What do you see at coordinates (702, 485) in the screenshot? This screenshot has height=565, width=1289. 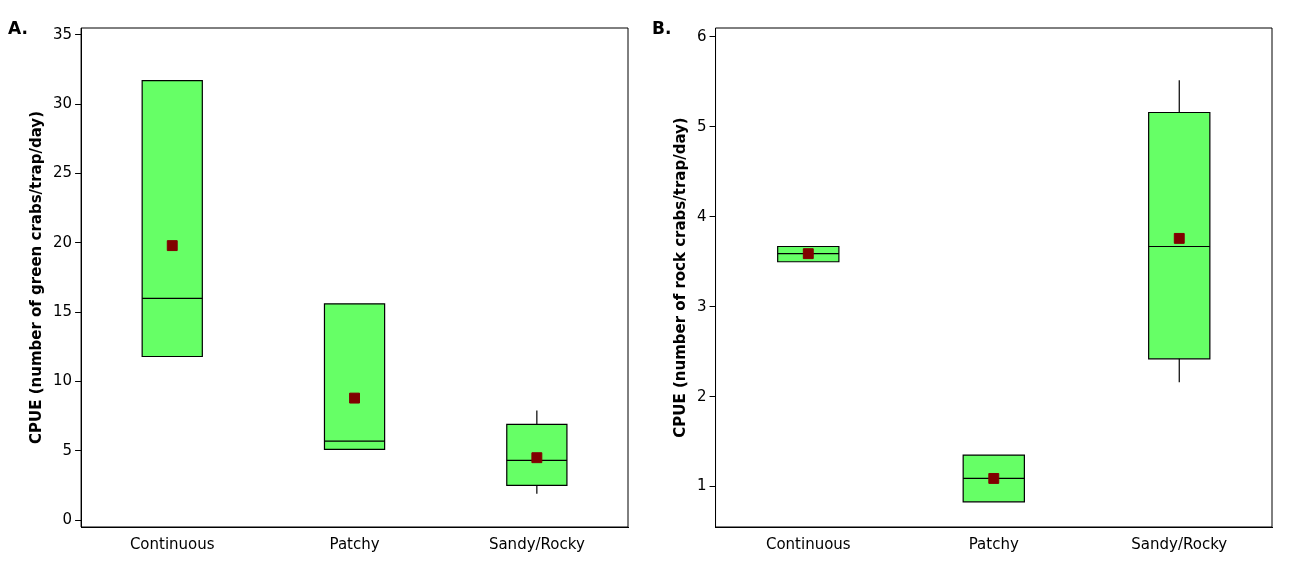 I see `y-tick-label: 1` at bounding box center [702, 485].